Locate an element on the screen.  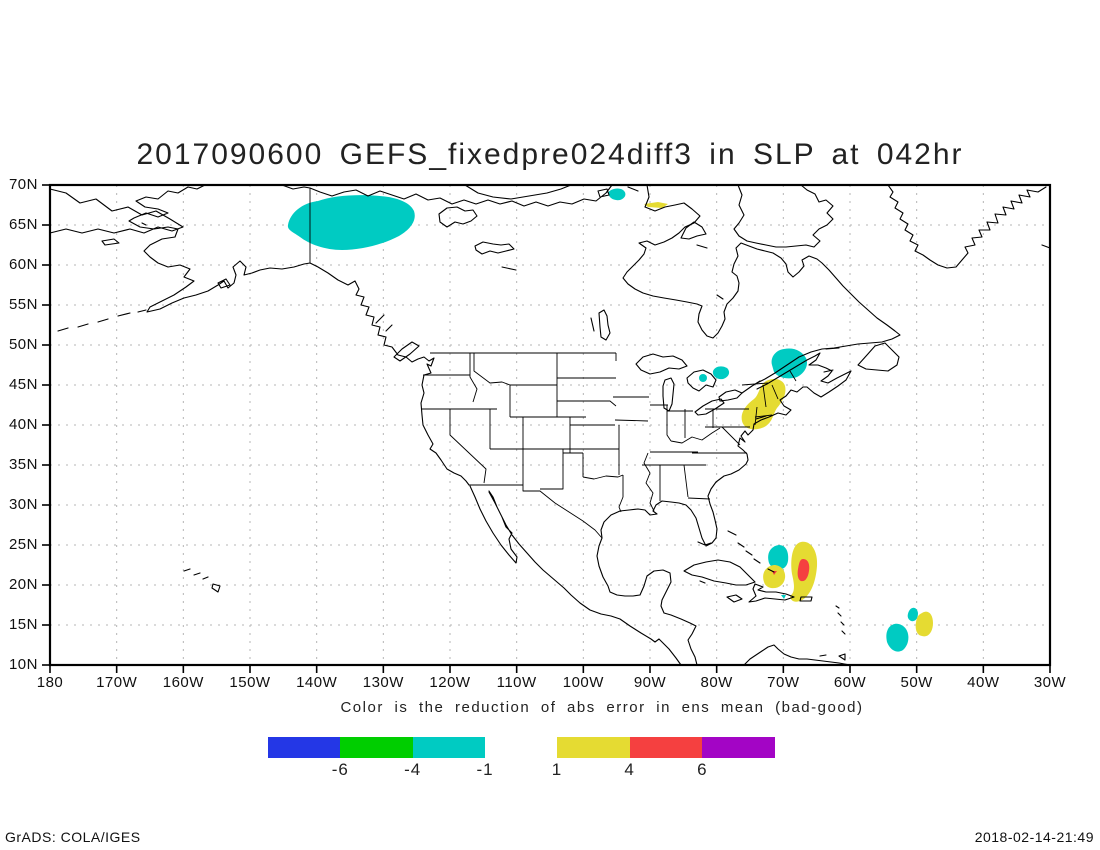
lon-tick-label: 100W is located at coordinates (583, 682).